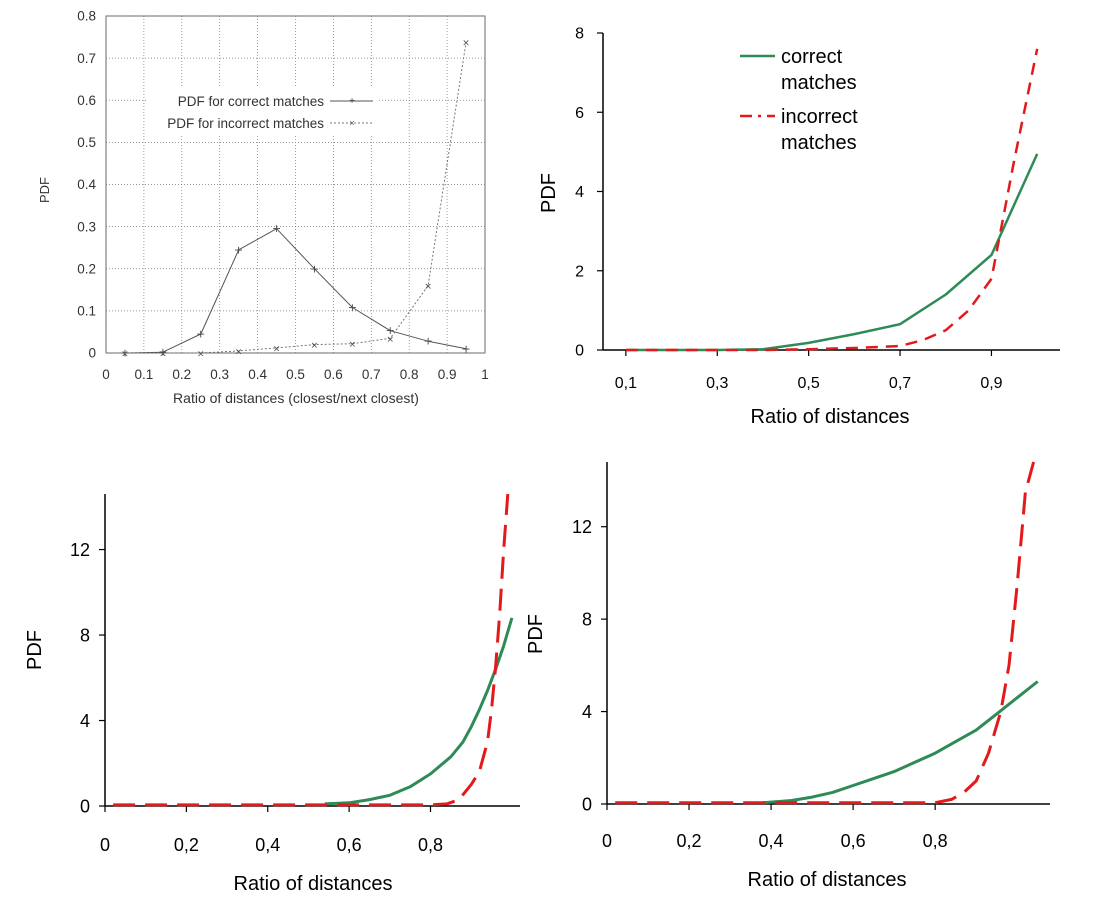 This screenshot has height=919, width=1098. What do you see at coordinates (991, 383) in the screenshot?
I see `x-tick-label: 0,9` at bounding box center [991, 383].